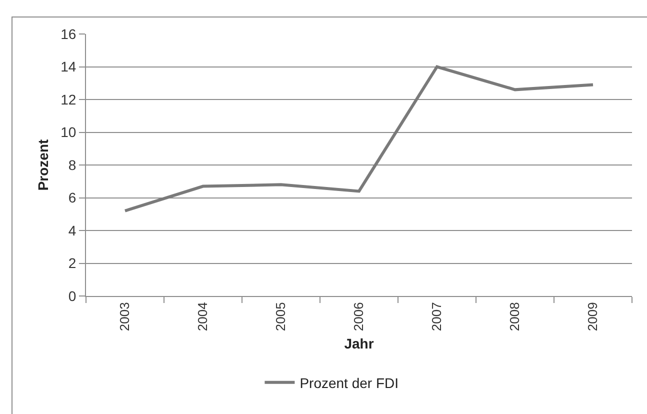 This screenshot has height=414, width=647. Describe the element at coordinates (68, 132) in the screenshot. I see `y-tick-label: 10` at that location.